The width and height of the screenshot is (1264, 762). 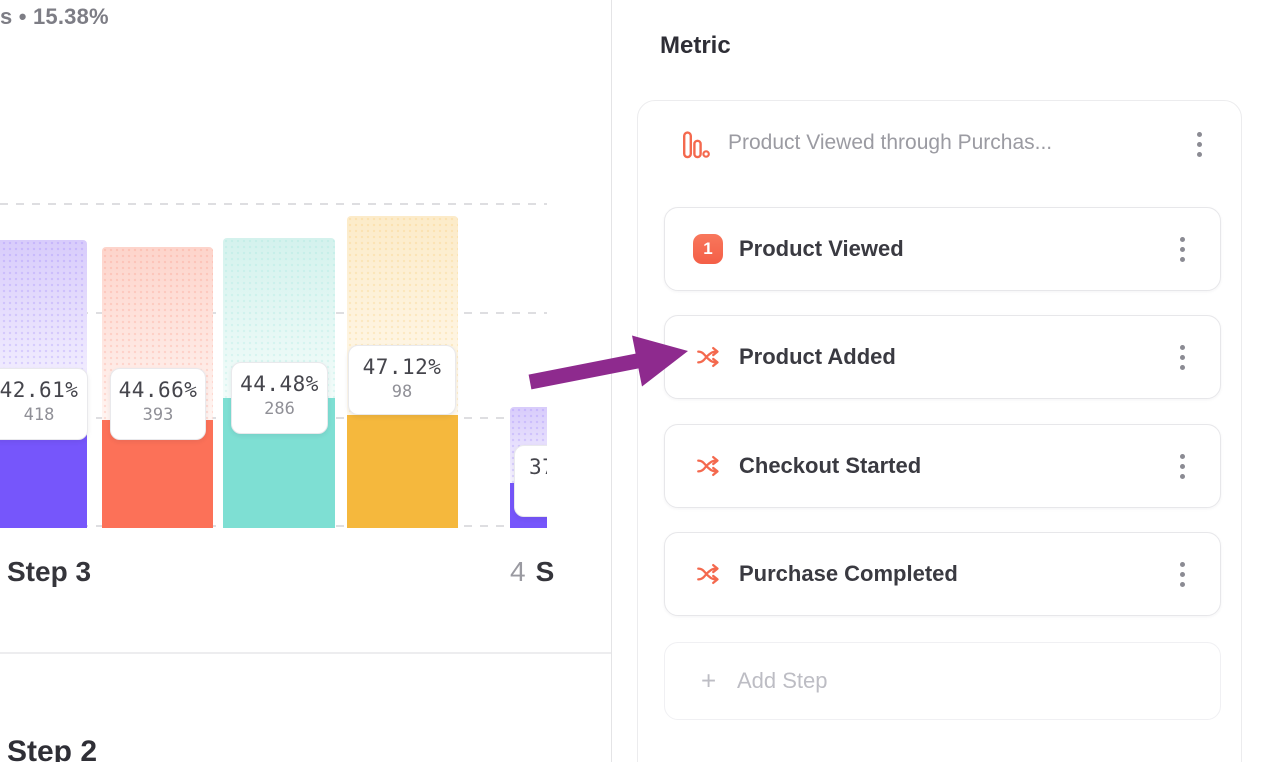 I want to click on funnel-chart-icon, so click(x=696, y=145).